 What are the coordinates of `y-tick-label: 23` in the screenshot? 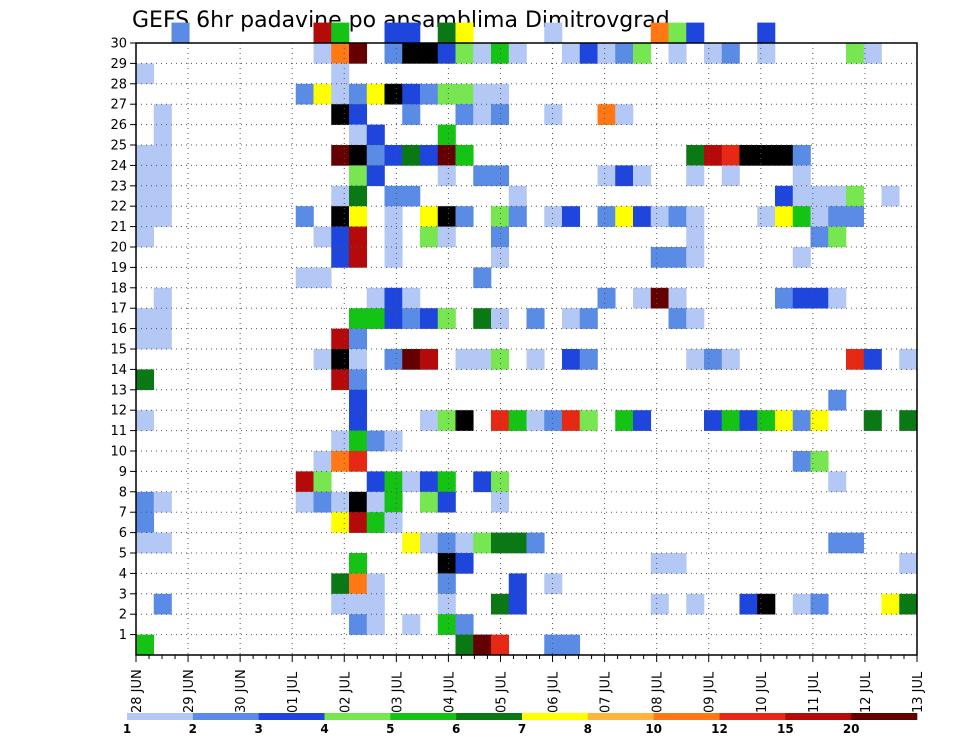 It's located at (118, 186).